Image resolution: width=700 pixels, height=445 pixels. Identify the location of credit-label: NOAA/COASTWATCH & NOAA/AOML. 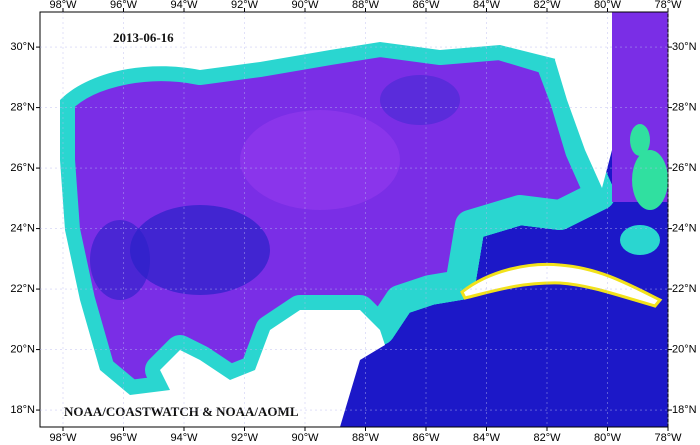
(181, 411).